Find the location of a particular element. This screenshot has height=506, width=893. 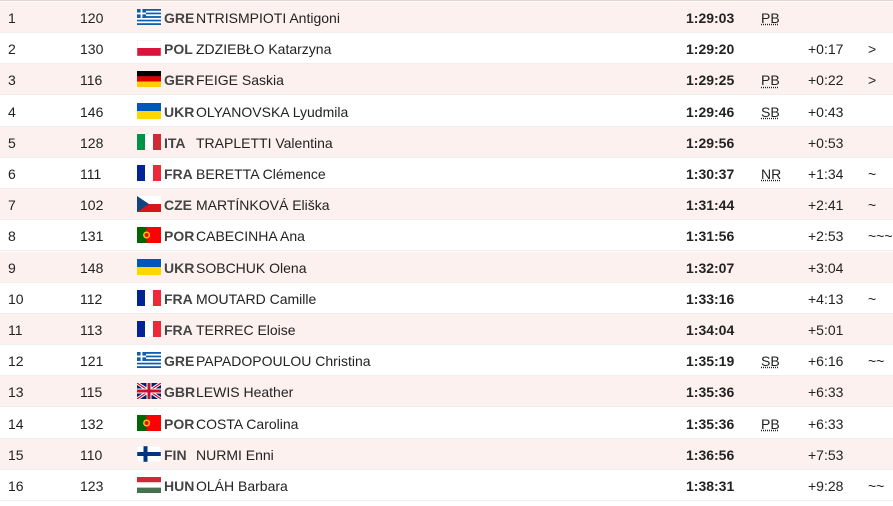

bib: 146 is located at coordinates (92, 111).